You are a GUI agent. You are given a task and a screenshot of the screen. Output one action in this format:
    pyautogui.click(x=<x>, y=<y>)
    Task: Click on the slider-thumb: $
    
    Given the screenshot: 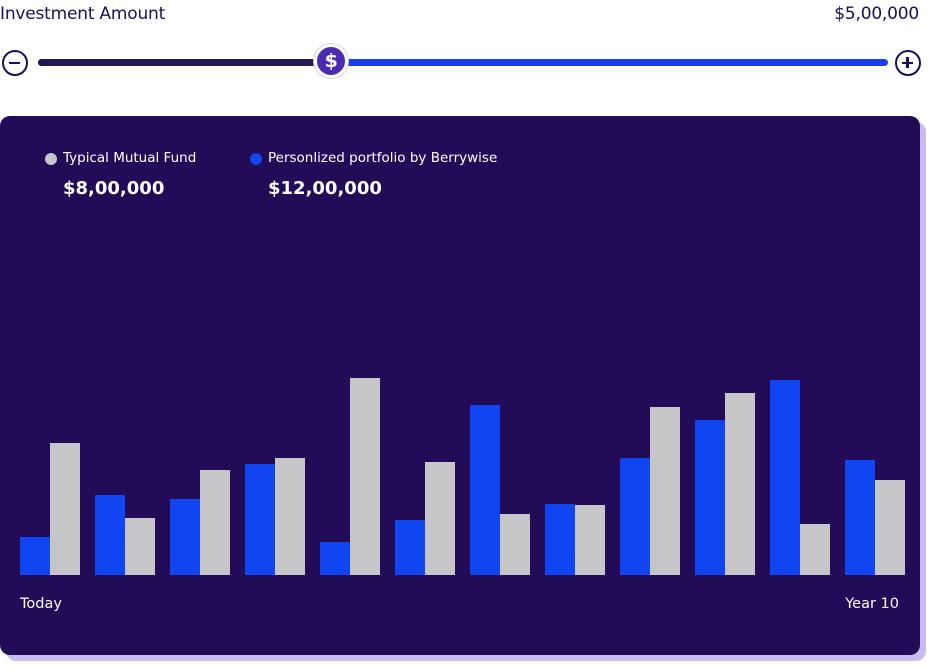 What is the action you would take?
    pyautogui.click(x=331, y=61)
    